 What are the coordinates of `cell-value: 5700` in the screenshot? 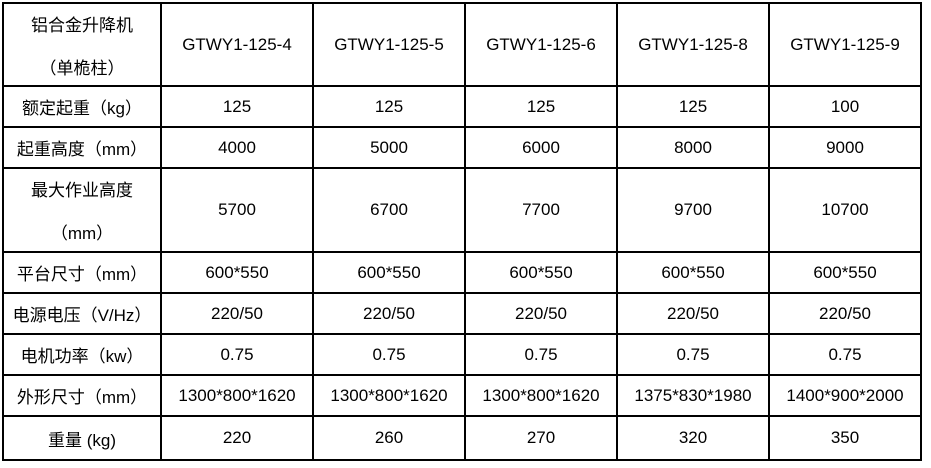 It's located at (237, 210).